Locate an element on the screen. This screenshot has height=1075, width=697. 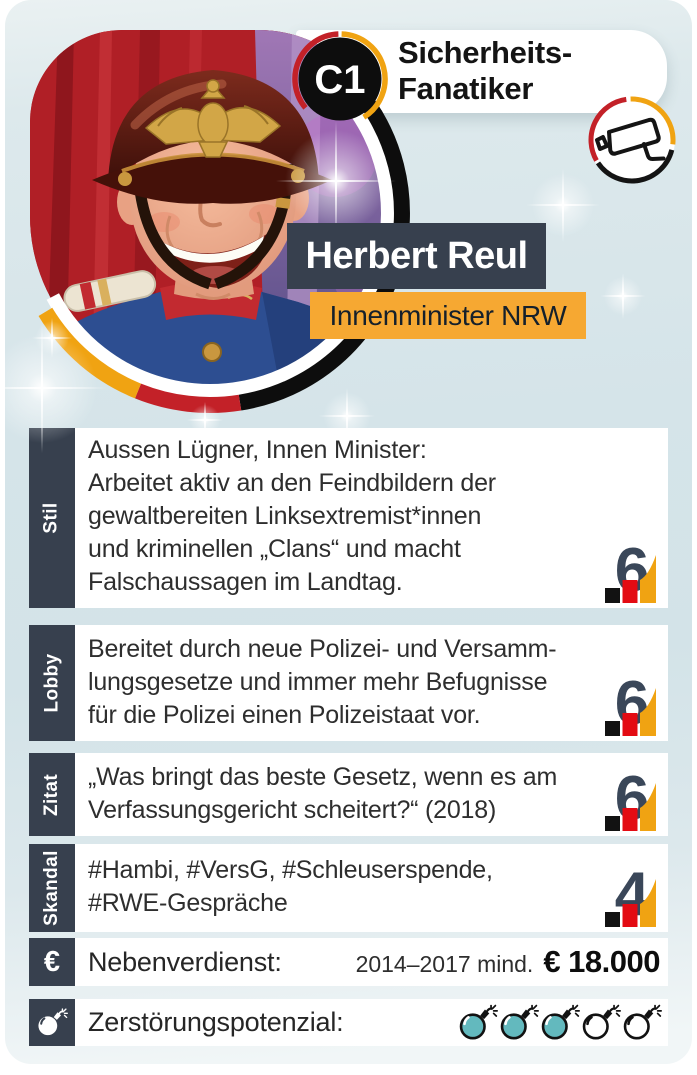
section-tab-zitat: Zitat is located at coordinates (52, 794).